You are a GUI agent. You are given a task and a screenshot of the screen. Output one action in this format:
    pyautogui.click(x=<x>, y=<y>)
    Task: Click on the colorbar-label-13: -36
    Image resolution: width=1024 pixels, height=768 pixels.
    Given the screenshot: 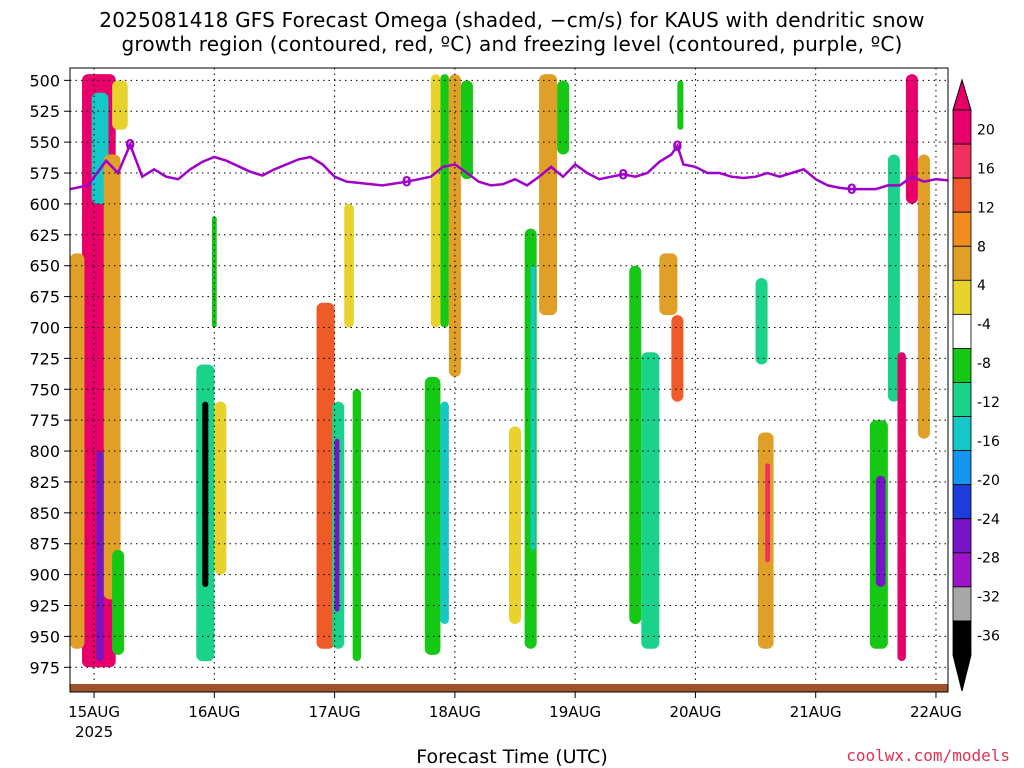 What is the action you would take?
    pyautogui.click(x=988, y=637)
    